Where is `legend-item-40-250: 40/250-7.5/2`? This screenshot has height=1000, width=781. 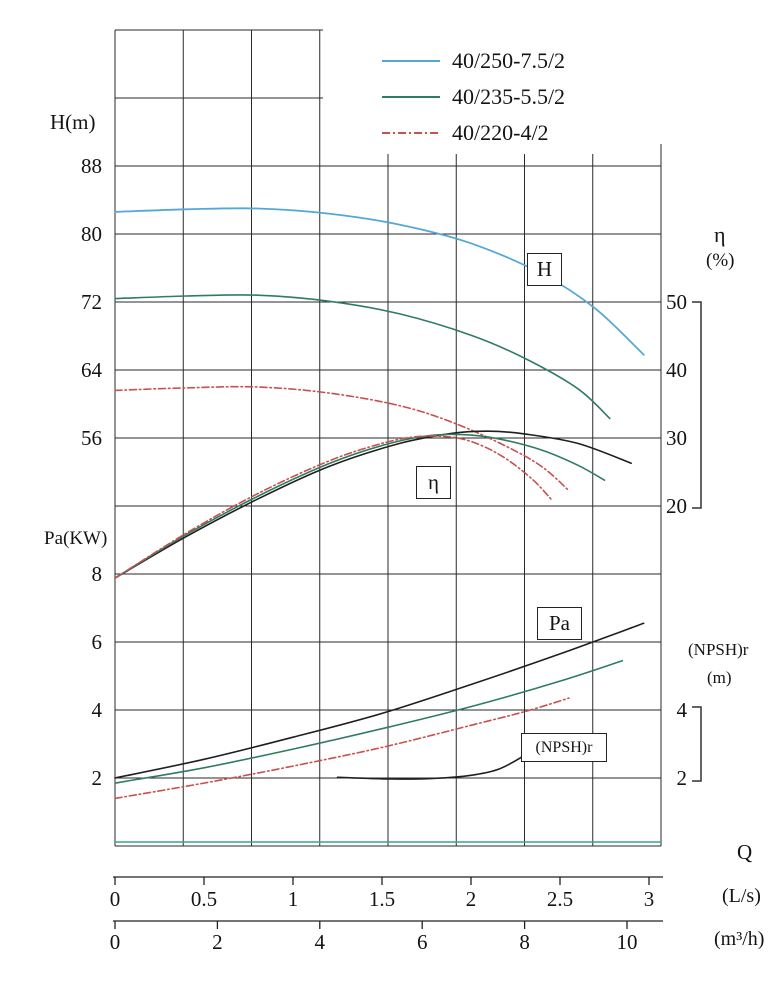 legend-item-40-250: 40/250-7.5/2 is located at coordinates (495, 61).